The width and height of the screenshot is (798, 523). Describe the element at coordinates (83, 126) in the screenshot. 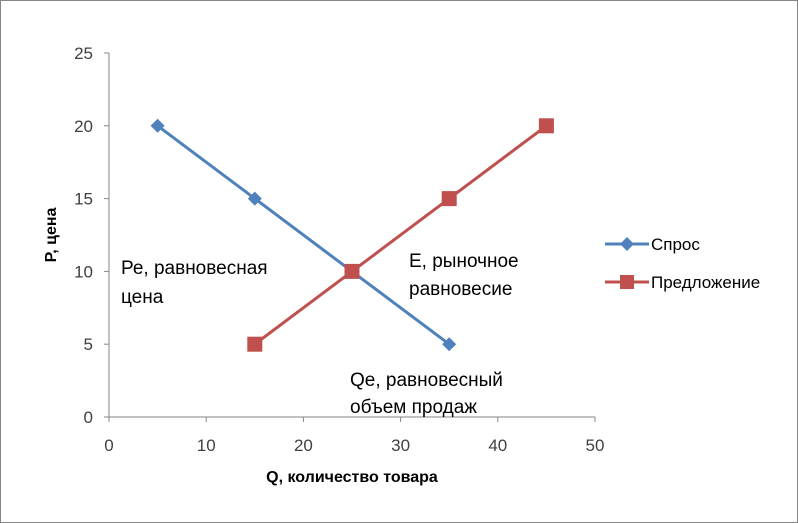

I see `y-tick-label: 20` at that location.